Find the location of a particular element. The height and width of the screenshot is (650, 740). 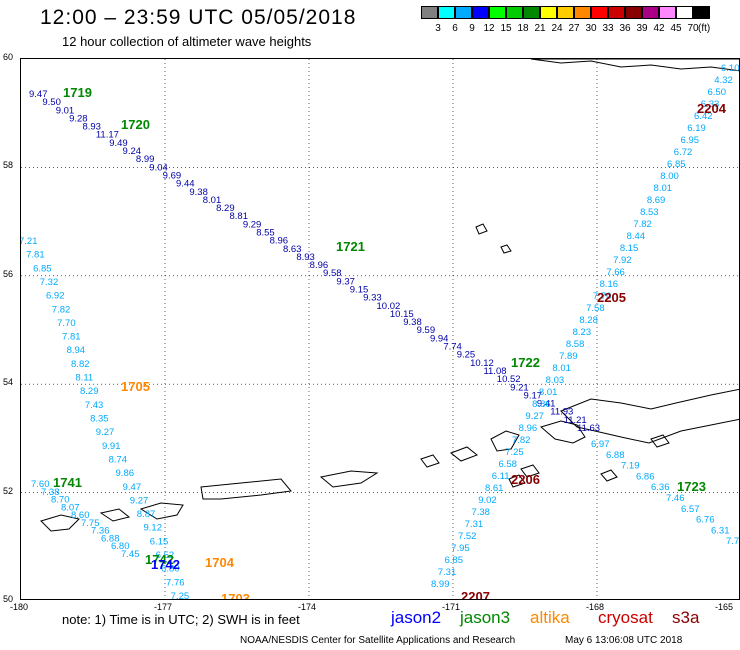

wave-height-value: 9.28 is located at coordinates (78, 118).